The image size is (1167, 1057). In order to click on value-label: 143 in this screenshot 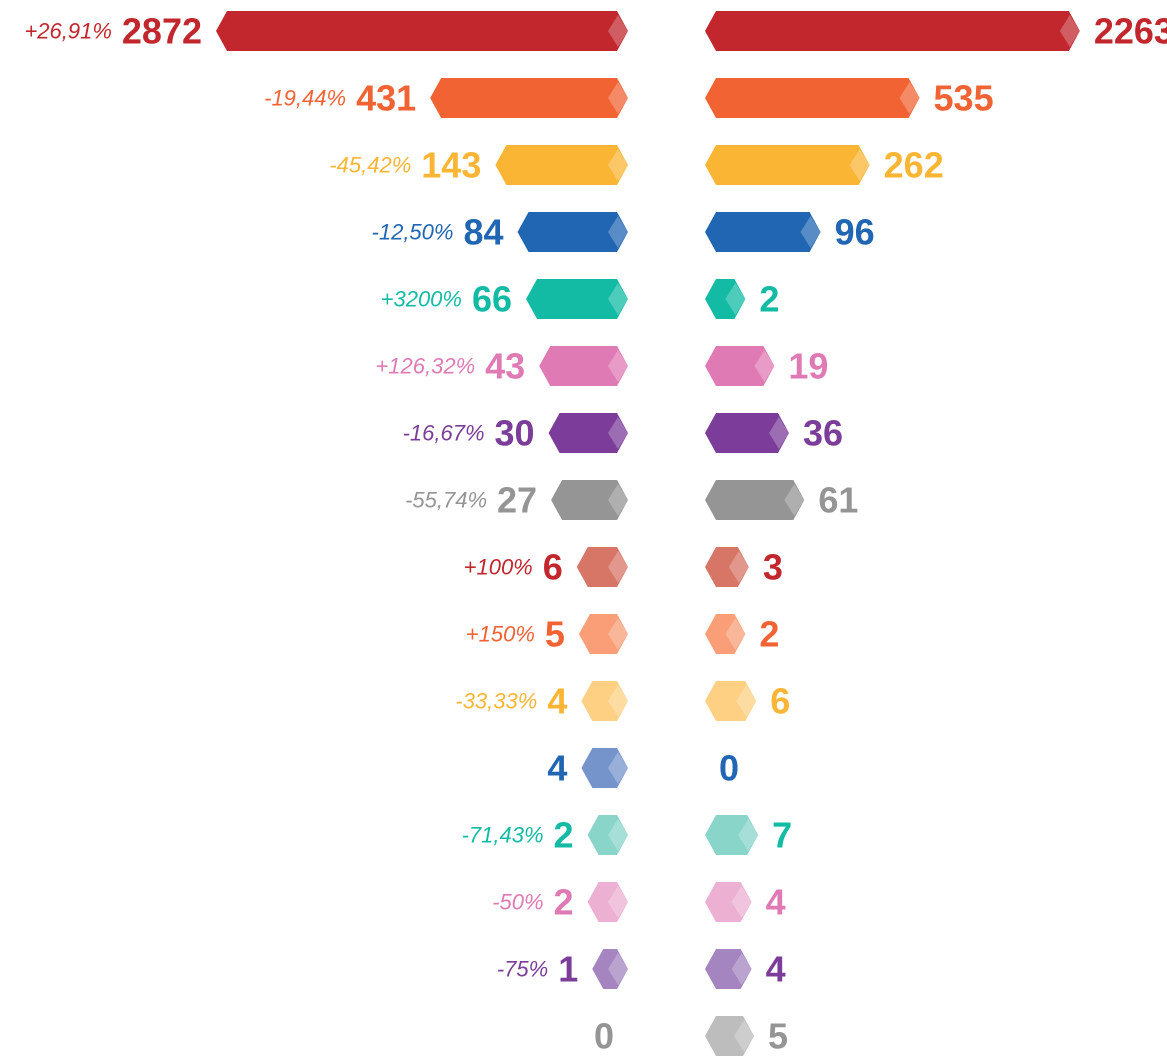, I will do `click(451, 165)`.